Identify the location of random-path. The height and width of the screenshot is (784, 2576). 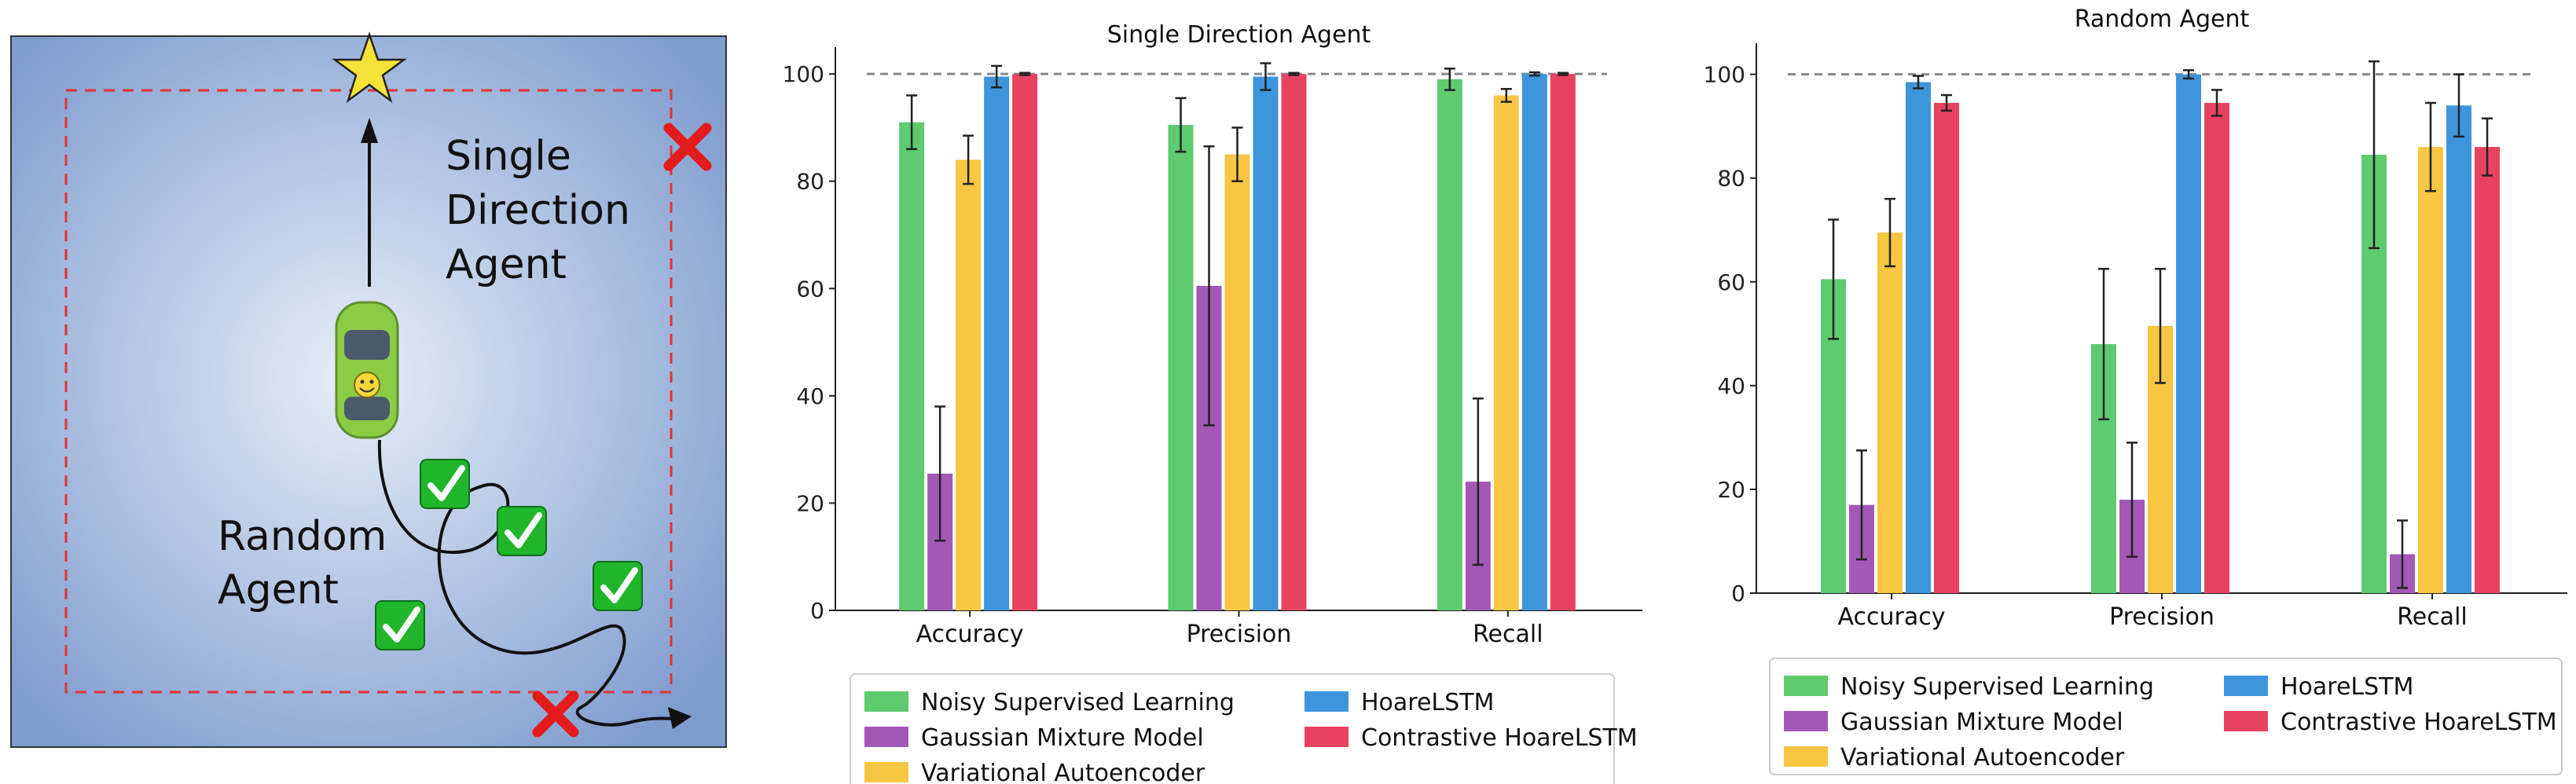
(527, 583).